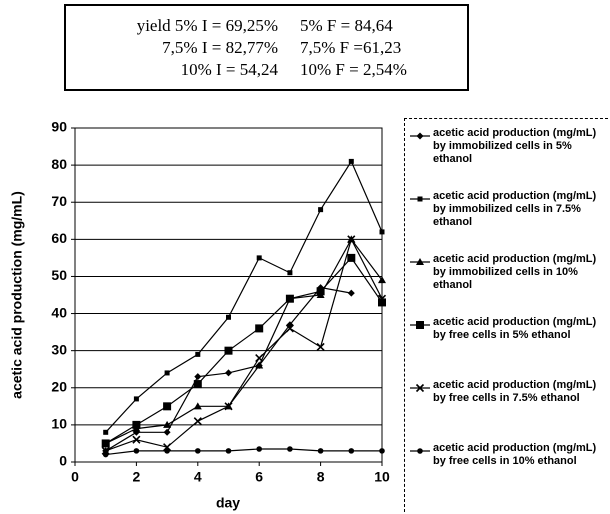 The width and height of the screenshot is (610, 514). What do you see at coordinates (321, 477) in the screenshot?
I see `x-tick-label: 8` at bounding box center [321, 477].